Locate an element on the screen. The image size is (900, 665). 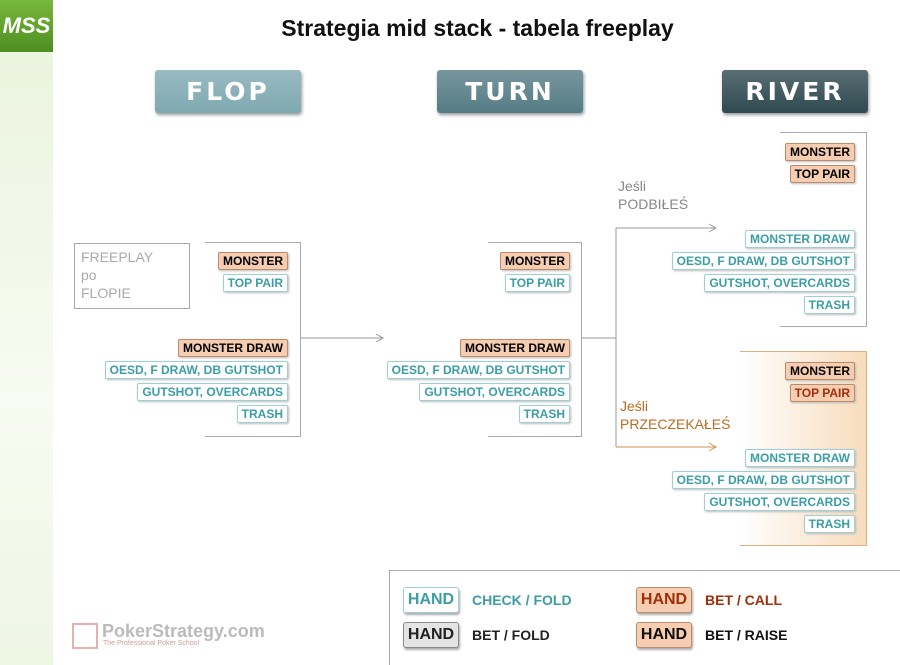
watermark-tagline: The Professional Poker School is located at coordinates (151, 643).